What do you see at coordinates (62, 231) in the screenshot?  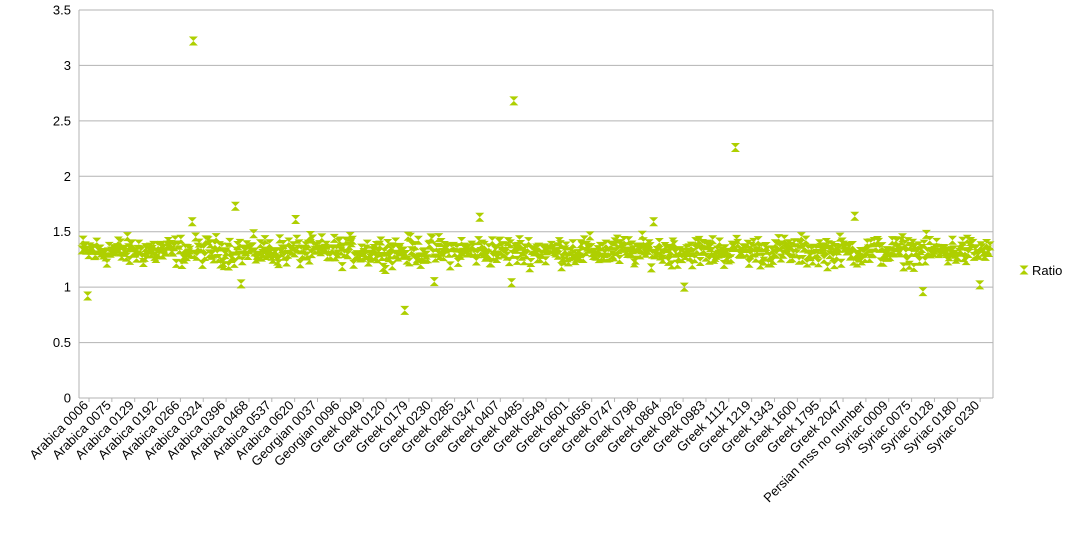 I see `y-tick-label: 1.5` at bounding box center [62, 231].